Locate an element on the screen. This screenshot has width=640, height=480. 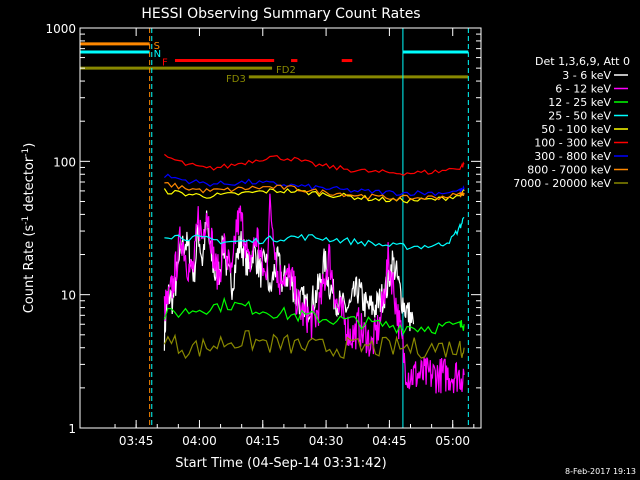
y-tick-label: 10 is located at coordinates (68, 296).